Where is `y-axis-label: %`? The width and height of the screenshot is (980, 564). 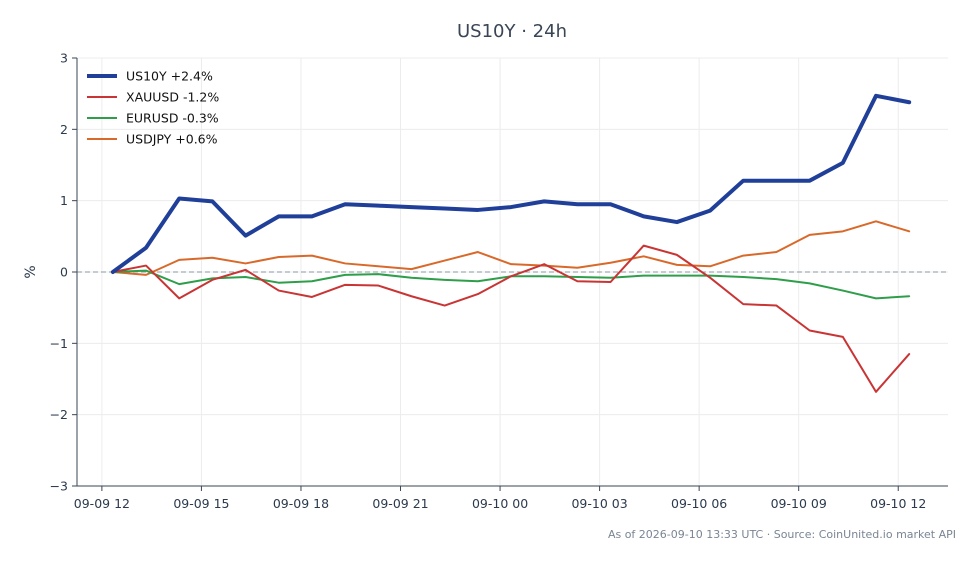
y-axis-label: % is located at coordinates (31, 271).